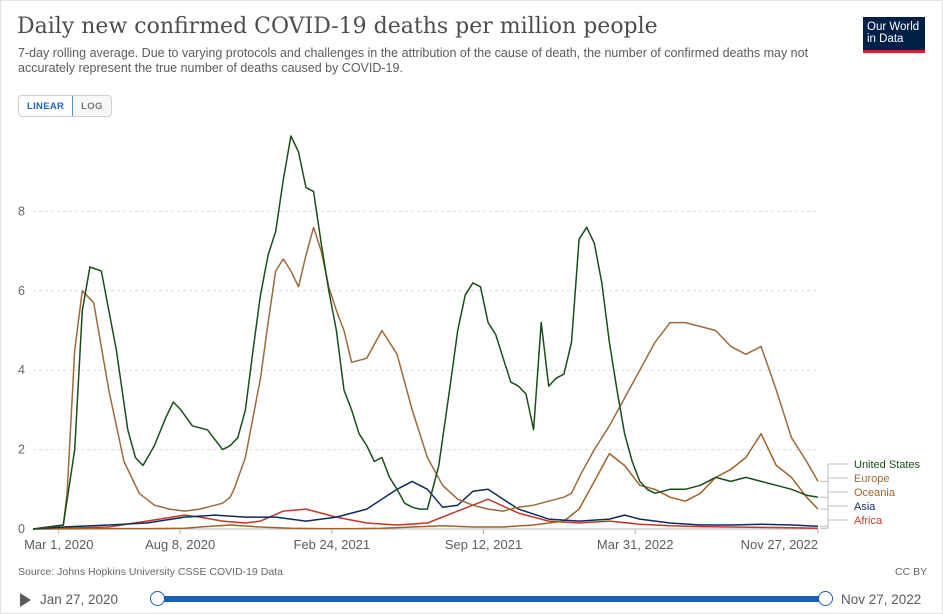 The height and width of the screenshot is (614, 943). I want to click on legend-label-africa: Africa, so click(868, 521).